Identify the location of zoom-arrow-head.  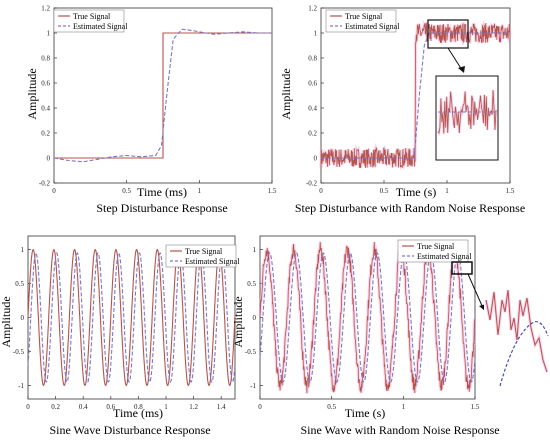
(461, 69).